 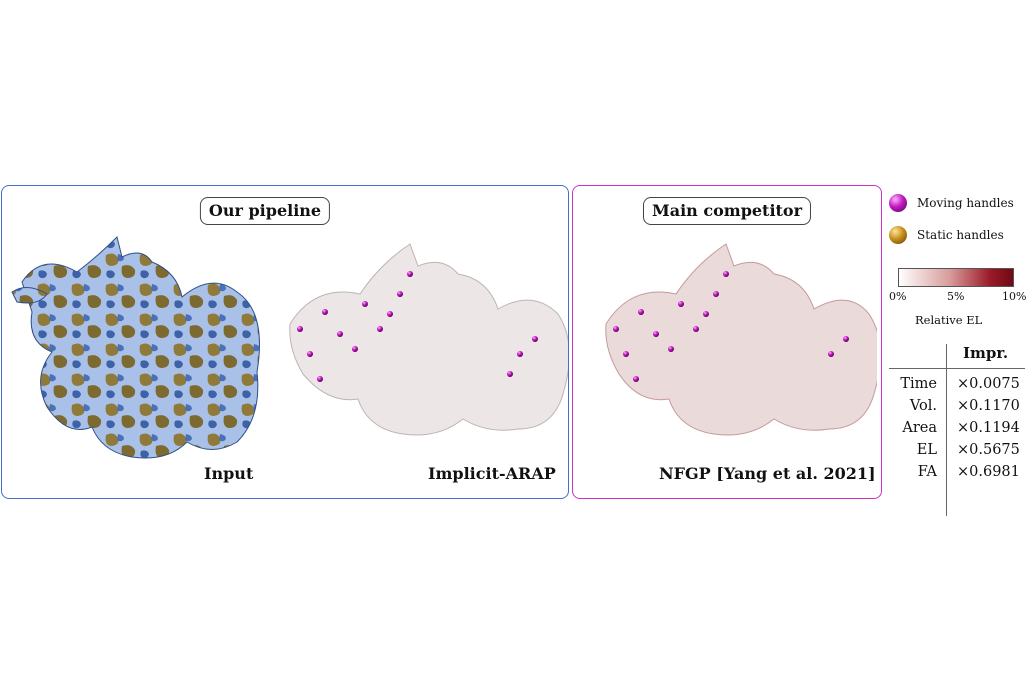 What do you see at coordinates (918, 384) in the screenshot?
I see `metric-name: Time` at bounding box center [918, 384].